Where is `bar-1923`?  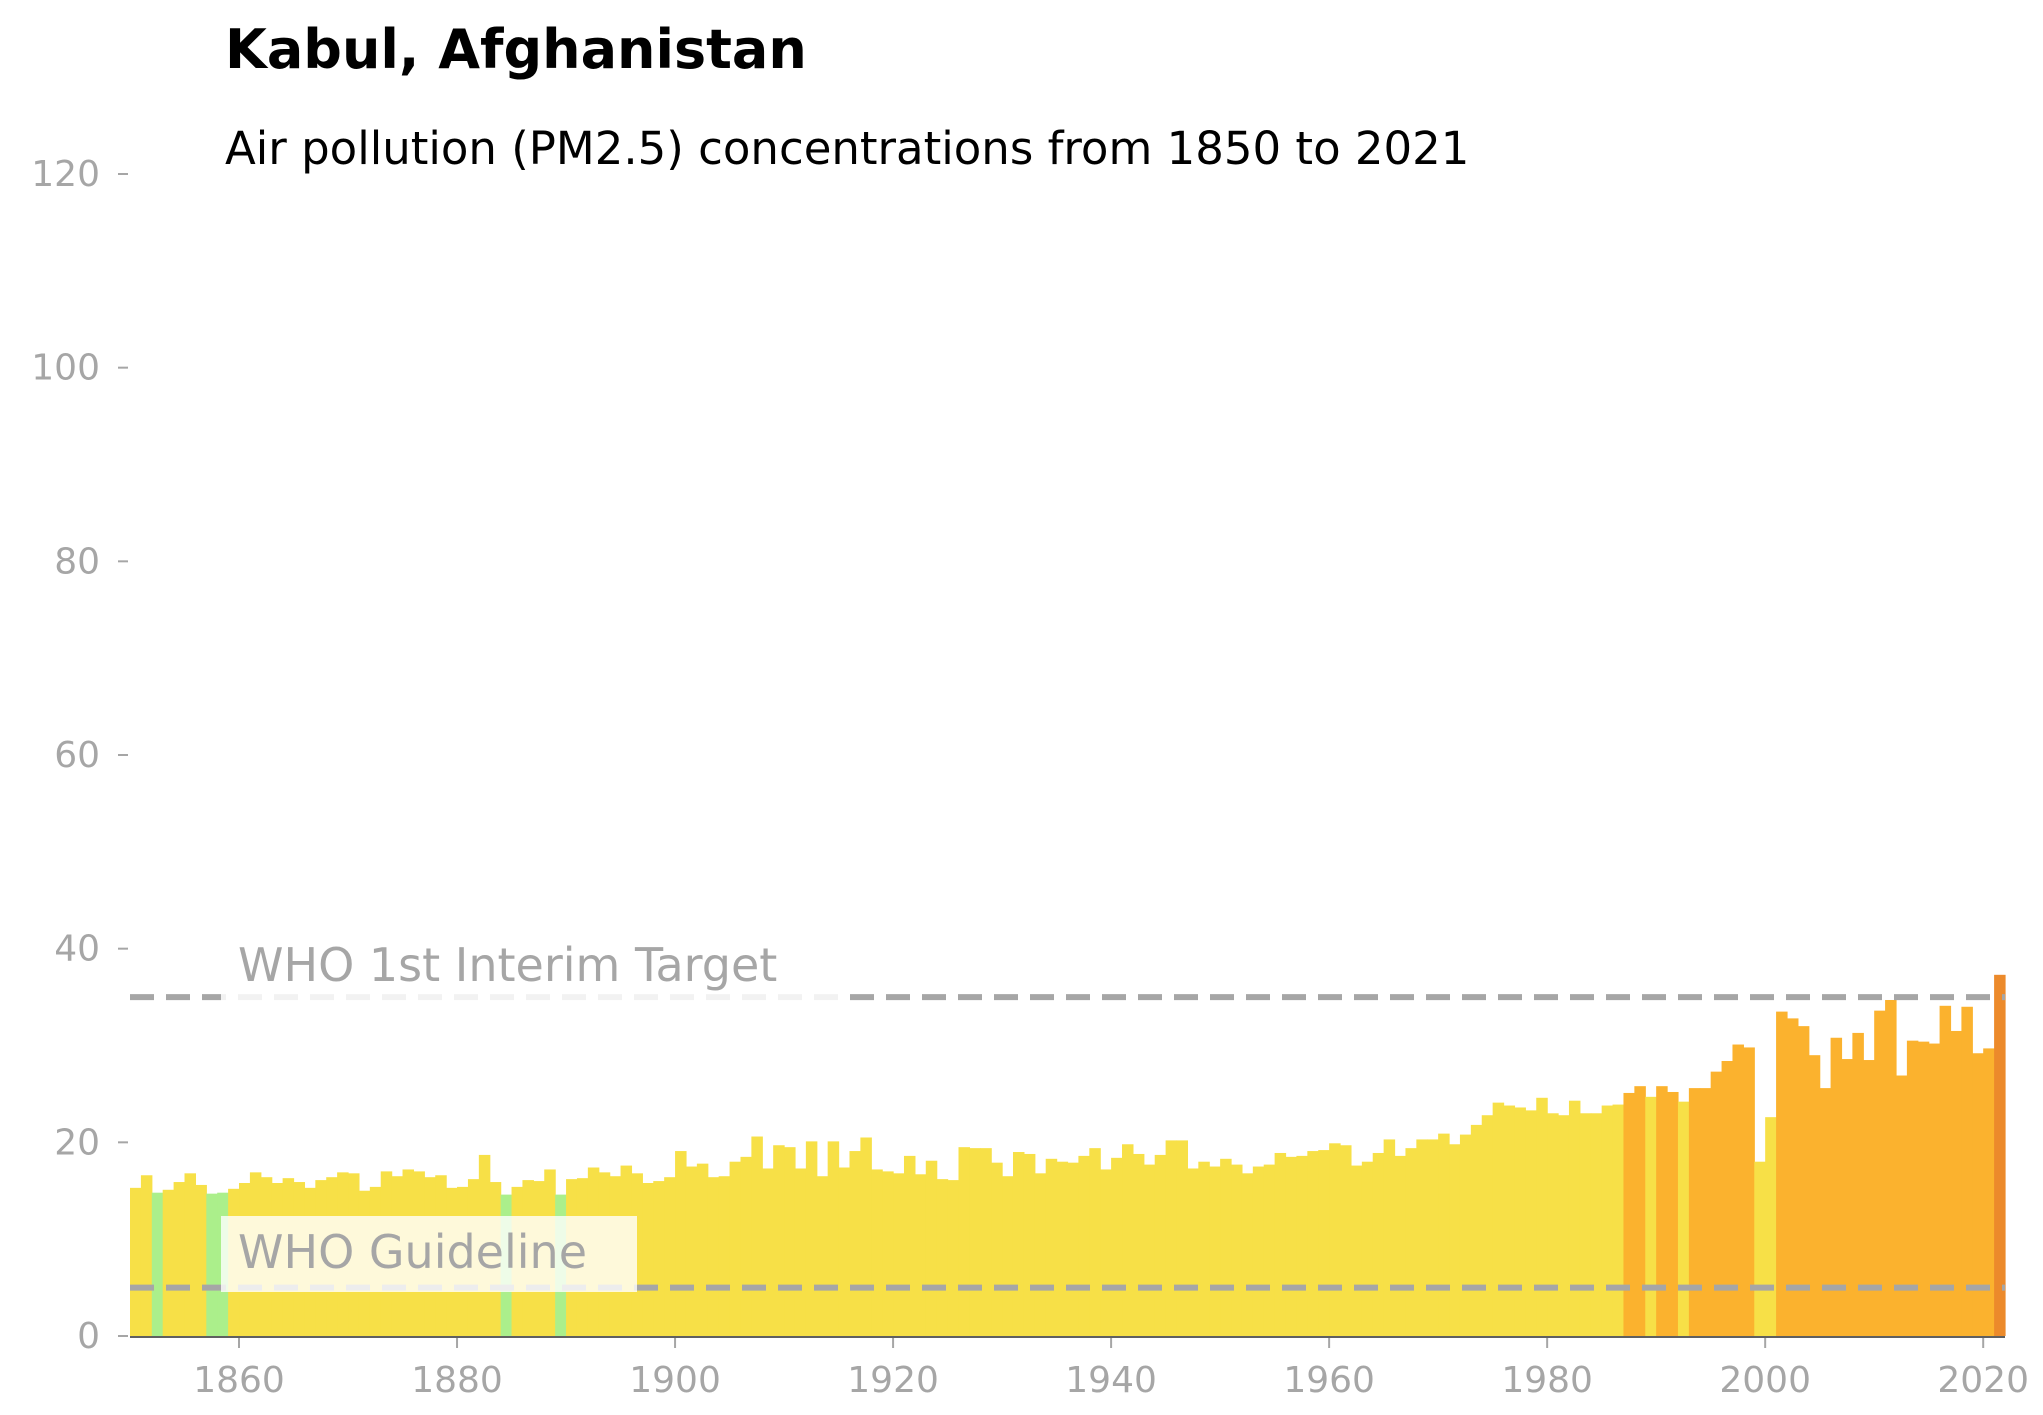
bar-1923 is located at coordinates (931, 1248).